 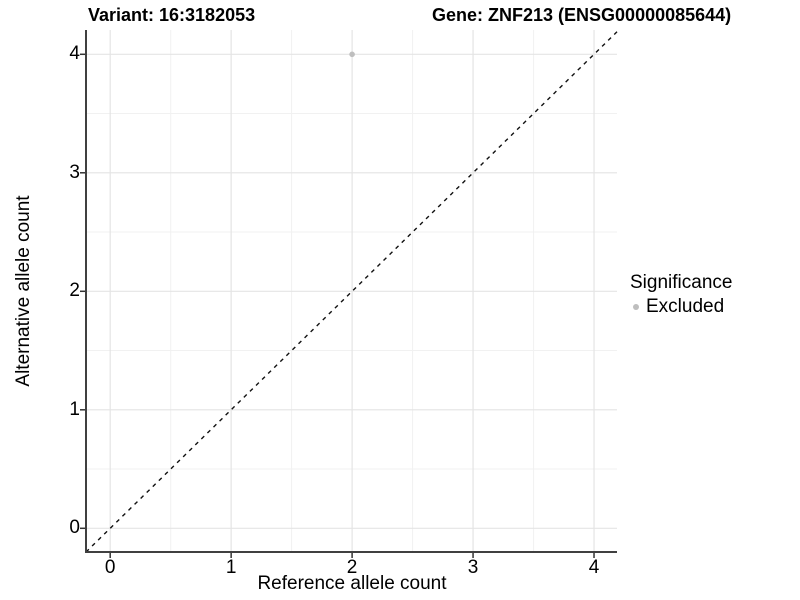 What do you see at coordinates (473, 567) in the screenshot?
I see `x-tick-label: 3` at bounding box center [473, 567].